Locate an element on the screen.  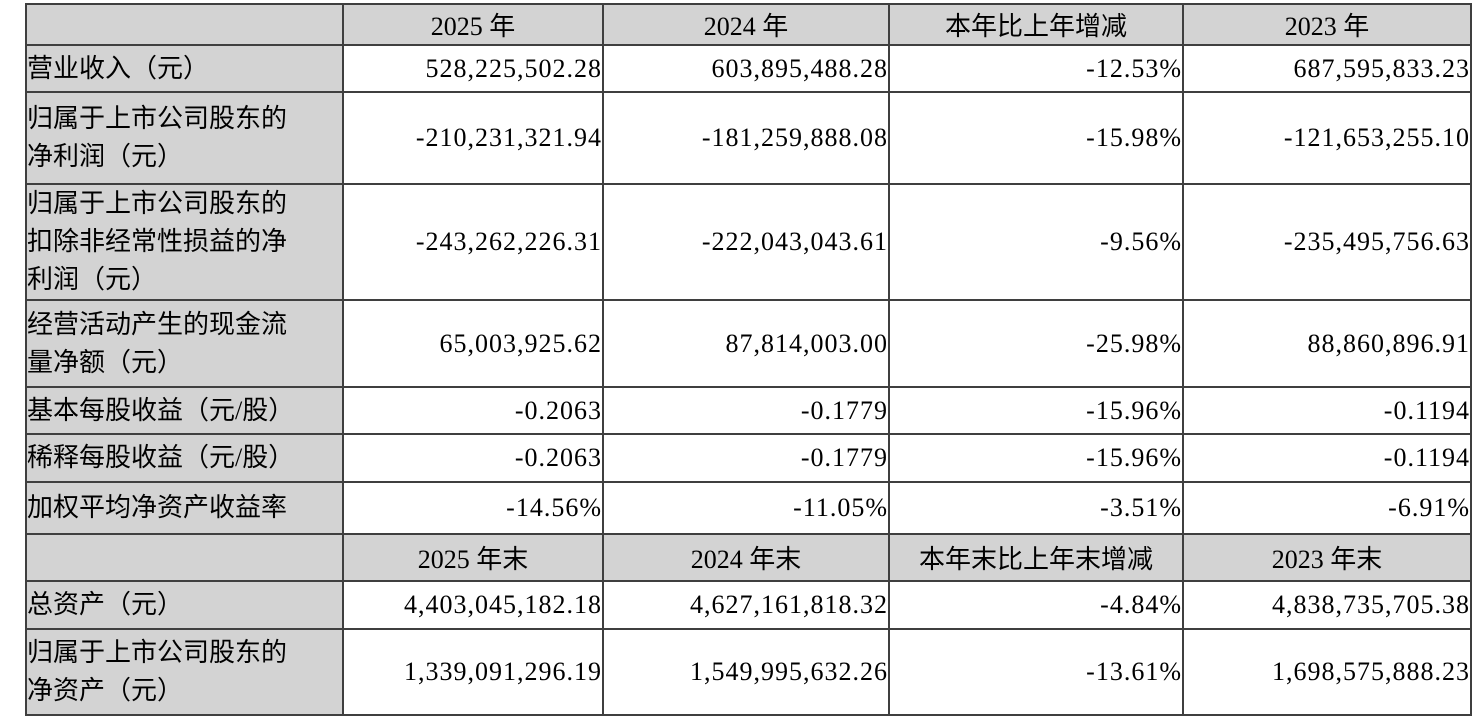
cell-2025: -243,262,226.31 is located at coordinates (473, 242).